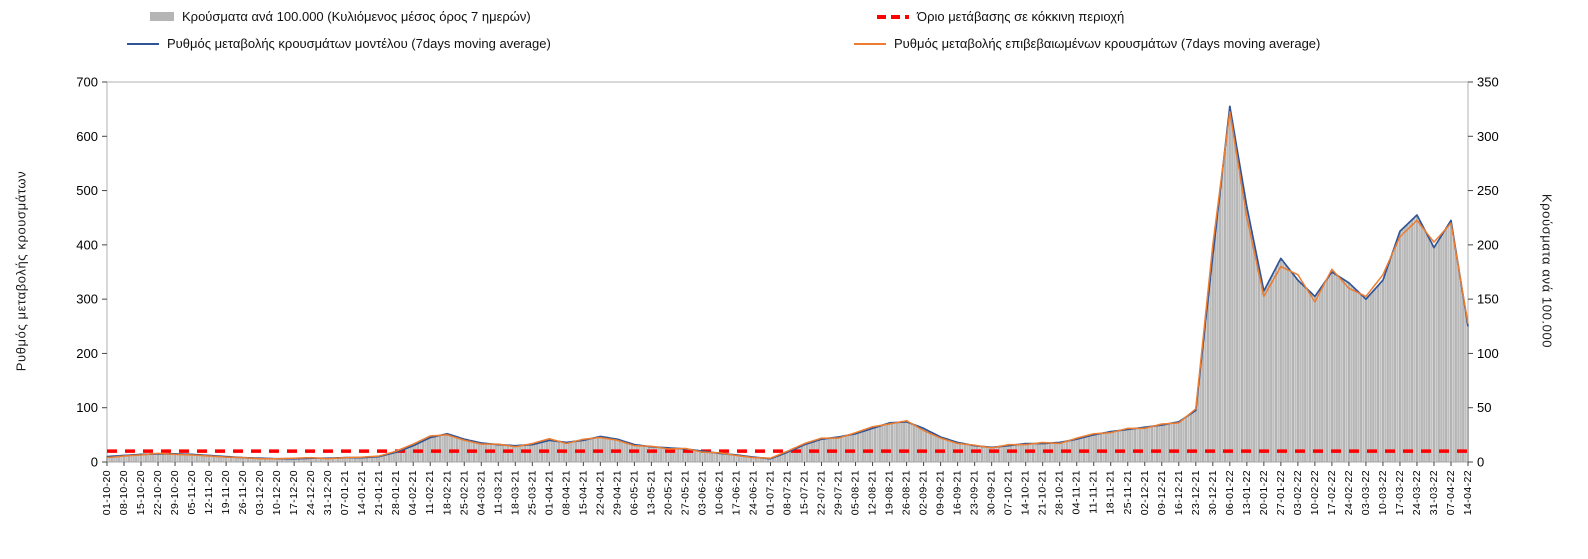 This screenshot has height=559, width=1588. Describe the element at coordinates (175, 492) in the screenshot. I see `svg-text: 29-10-20` at that location.